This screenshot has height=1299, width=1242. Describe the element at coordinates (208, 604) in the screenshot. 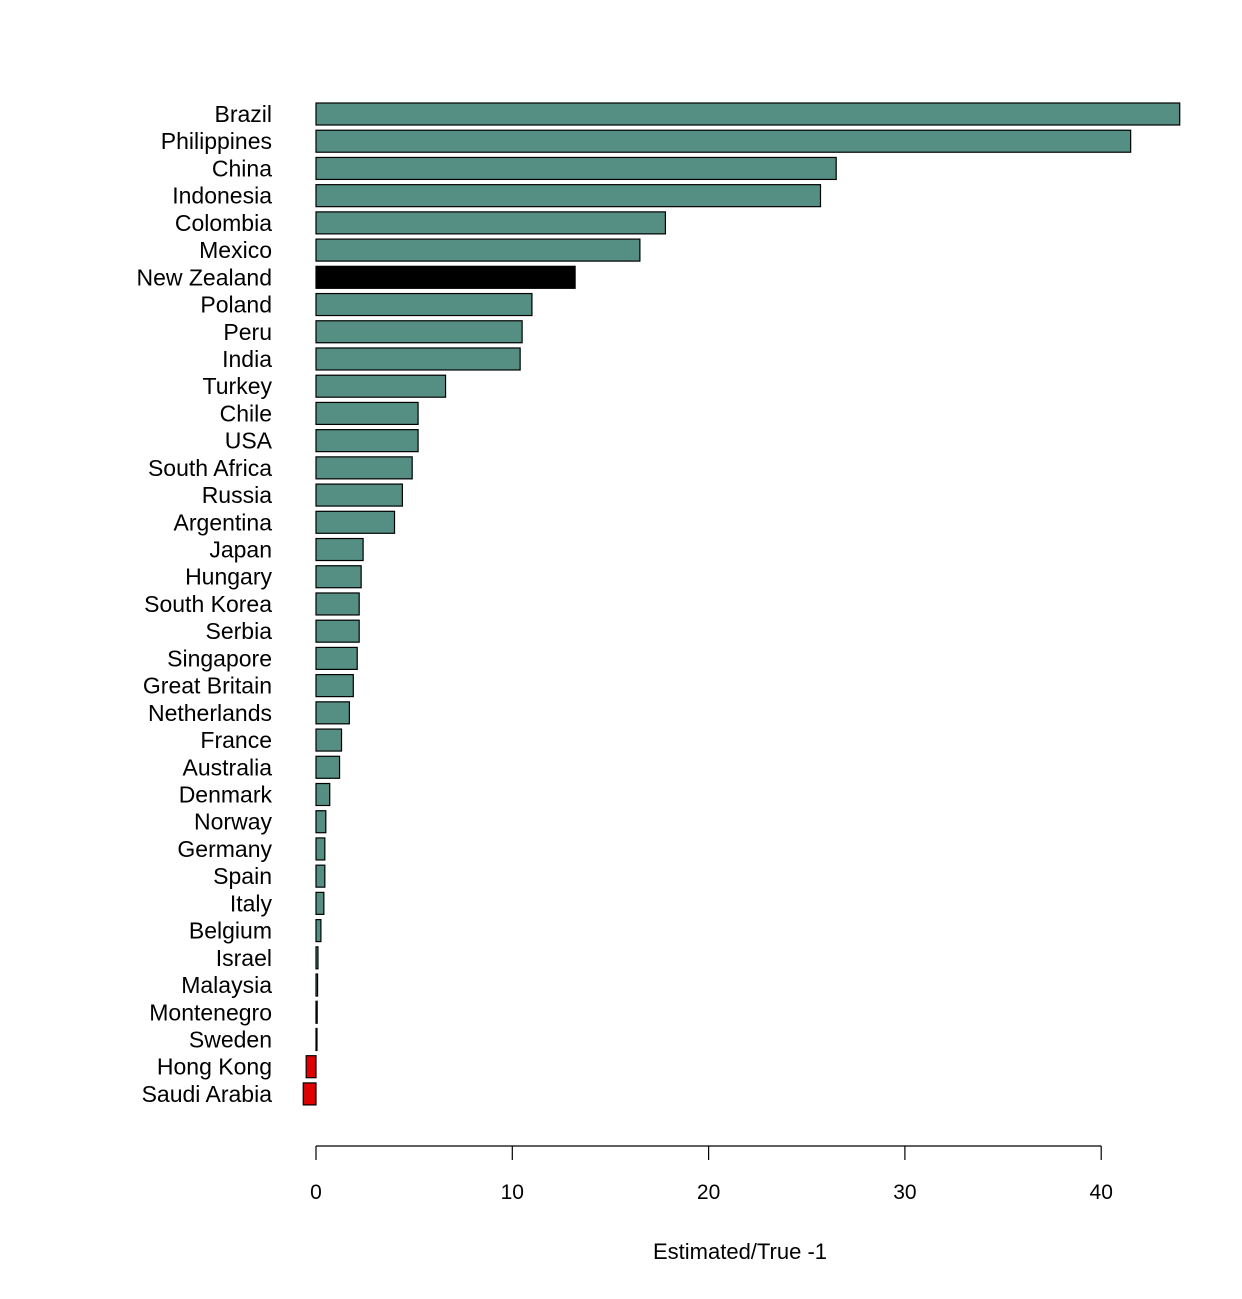

I see `category-label-south-korea: South Korea` at that location.